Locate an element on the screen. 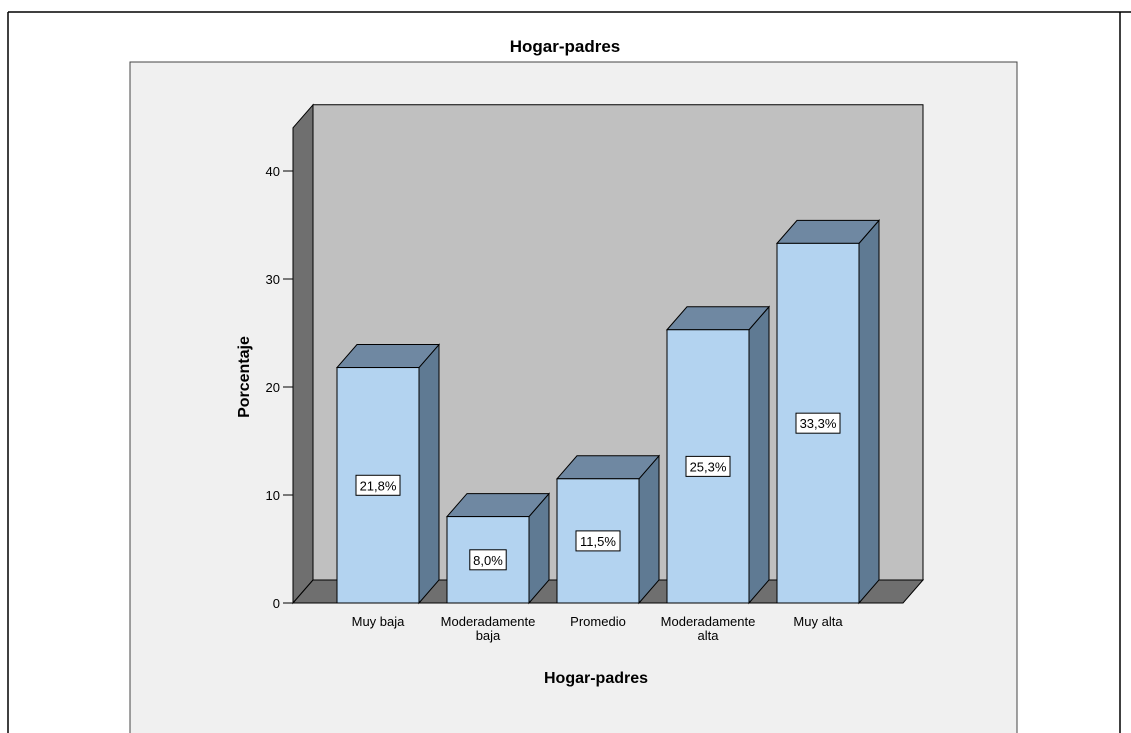 The height and width of the screenshot is (733, 1131). y-axis: 0 10 20 30 40 is located at coordinates (279, 387).